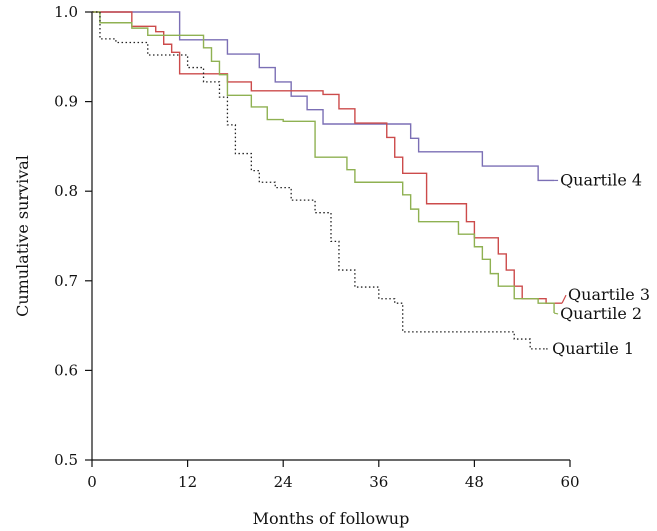  Describe the element at coordinates (92, 482) in the screenshot. I see `x-tick-label: 0` at that location.